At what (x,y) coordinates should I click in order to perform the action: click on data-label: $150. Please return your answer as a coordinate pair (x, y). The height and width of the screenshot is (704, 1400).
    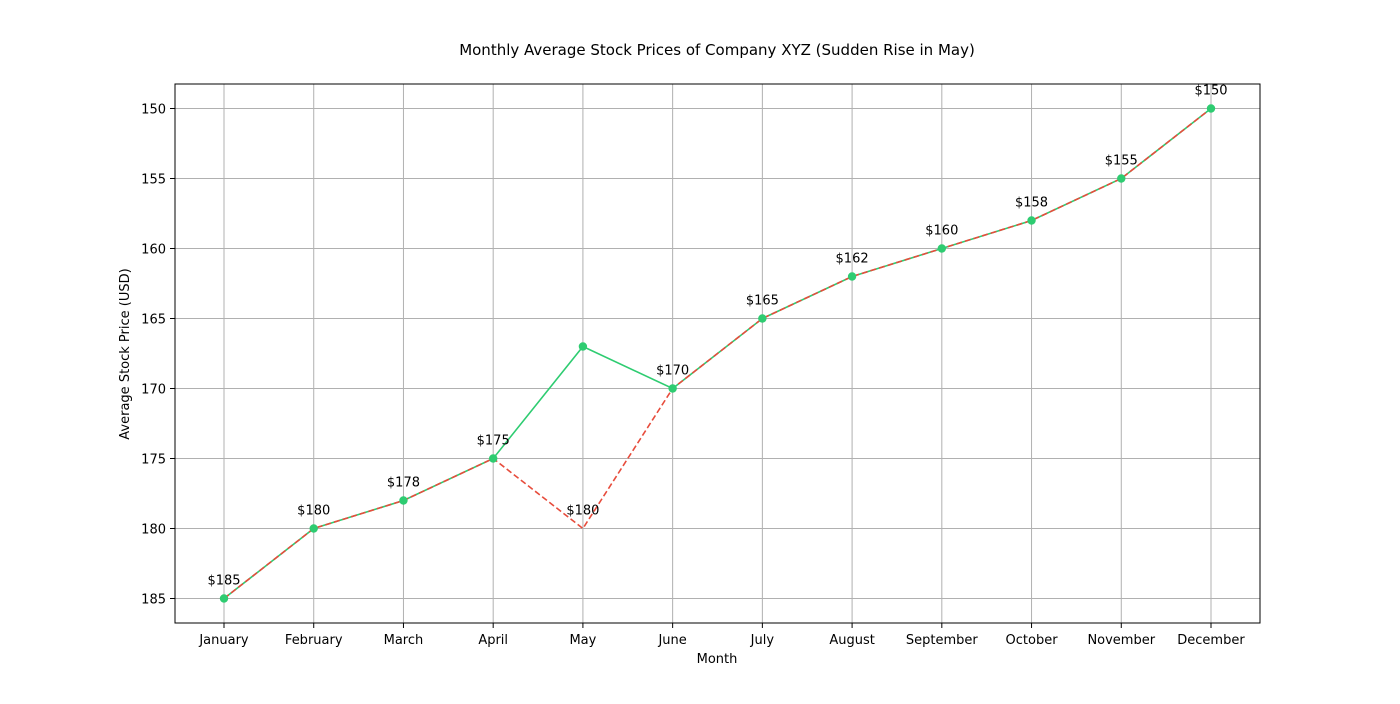
    Looking at the image, I should click on (1210, 91).